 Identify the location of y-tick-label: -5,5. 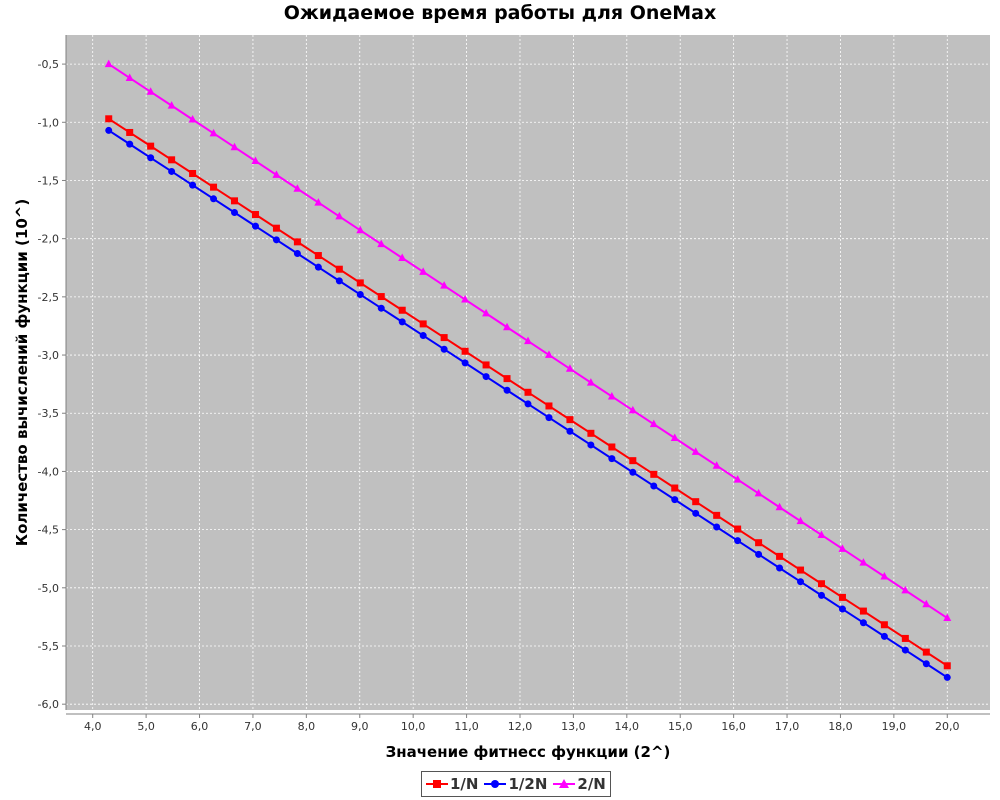
(48, 646).